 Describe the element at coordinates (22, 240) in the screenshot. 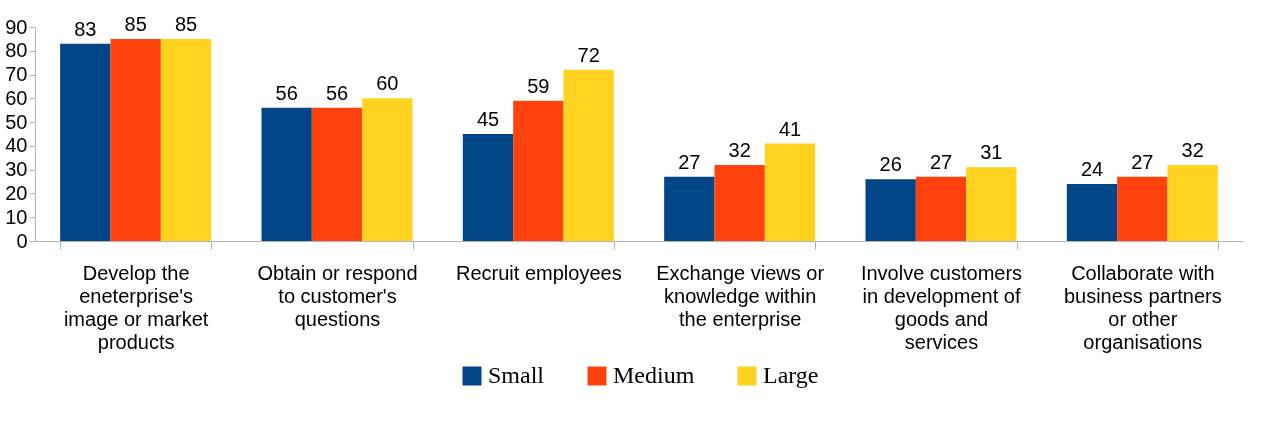

I see `y-tick-label: 0` at that location.